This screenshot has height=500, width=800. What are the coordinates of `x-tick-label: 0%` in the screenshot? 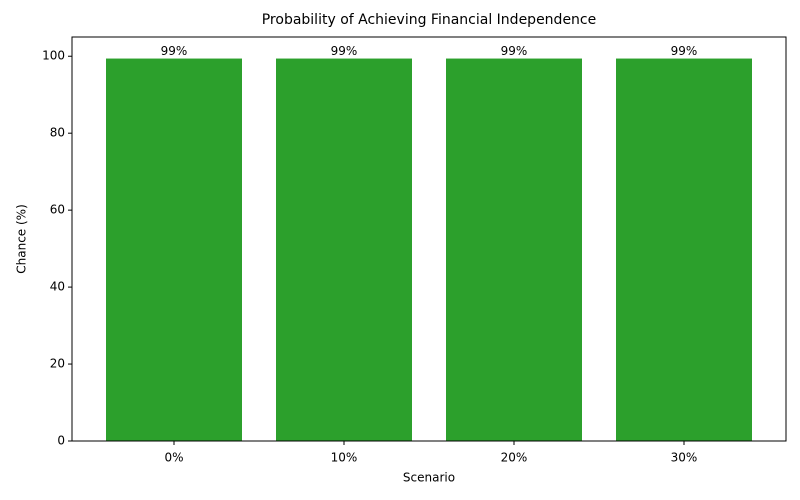 It's located at (173, 458).